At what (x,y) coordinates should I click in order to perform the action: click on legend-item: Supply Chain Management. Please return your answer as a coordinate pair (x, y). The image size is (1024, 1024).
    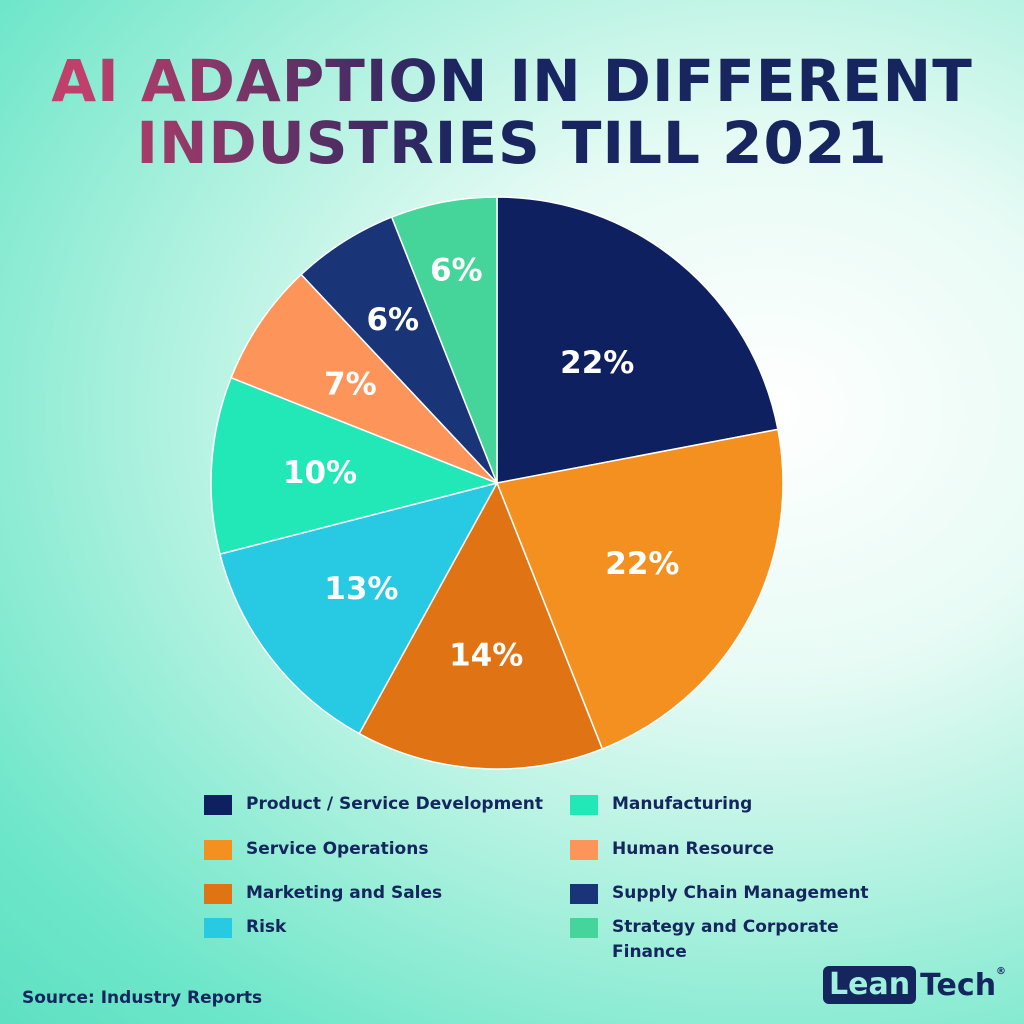
    Looking at the image, I should click on (719, 894).